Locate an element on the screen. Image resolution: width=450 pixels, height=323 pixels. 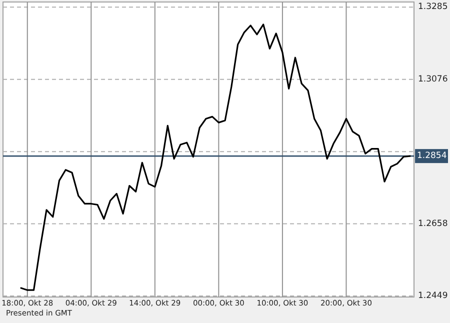
y-tick-label: 1.3285 is located at coordinates (433, 7).